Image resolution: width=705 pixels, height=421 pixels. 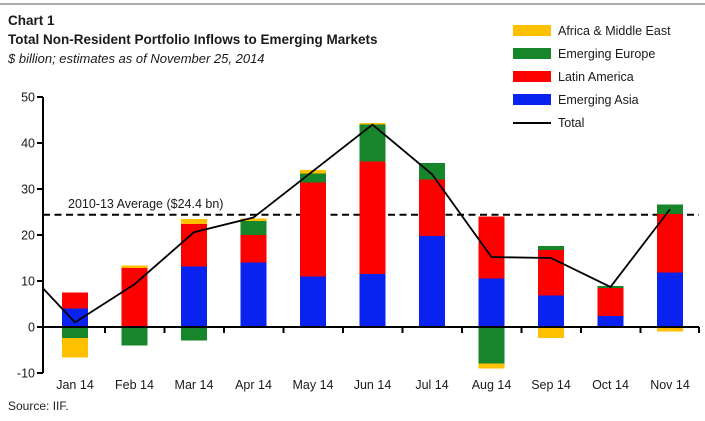 I want to click on legend-label: Total, so click(x=571, y=122).